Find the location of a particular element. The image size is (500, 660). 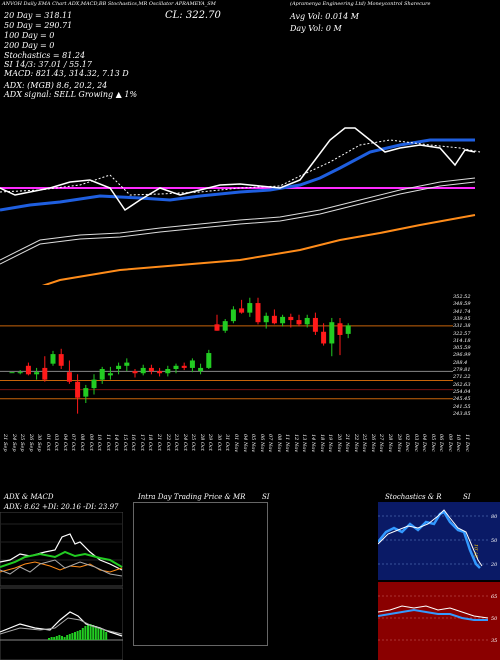

date-axis-tick: 29 Nov is located at coordinates (398, 443).